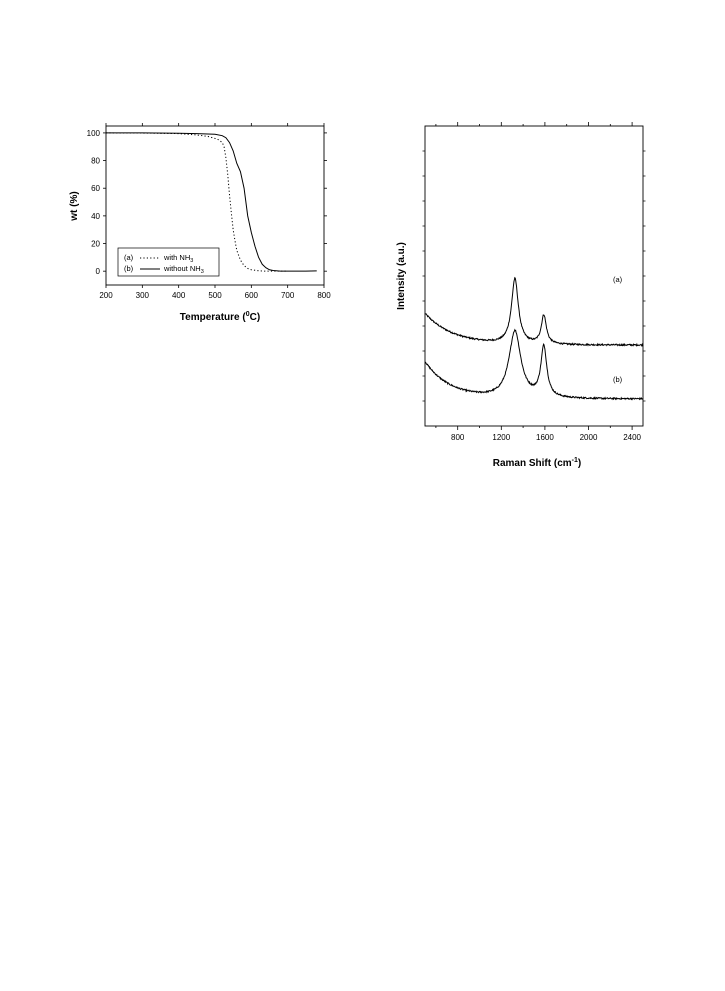 The height and width of the screenshot is (991, 725). What do you see at coordinates (106, 295) in the screenshot?
I see `tga-x-tick-label: 200` at bounding box center [106, 295].